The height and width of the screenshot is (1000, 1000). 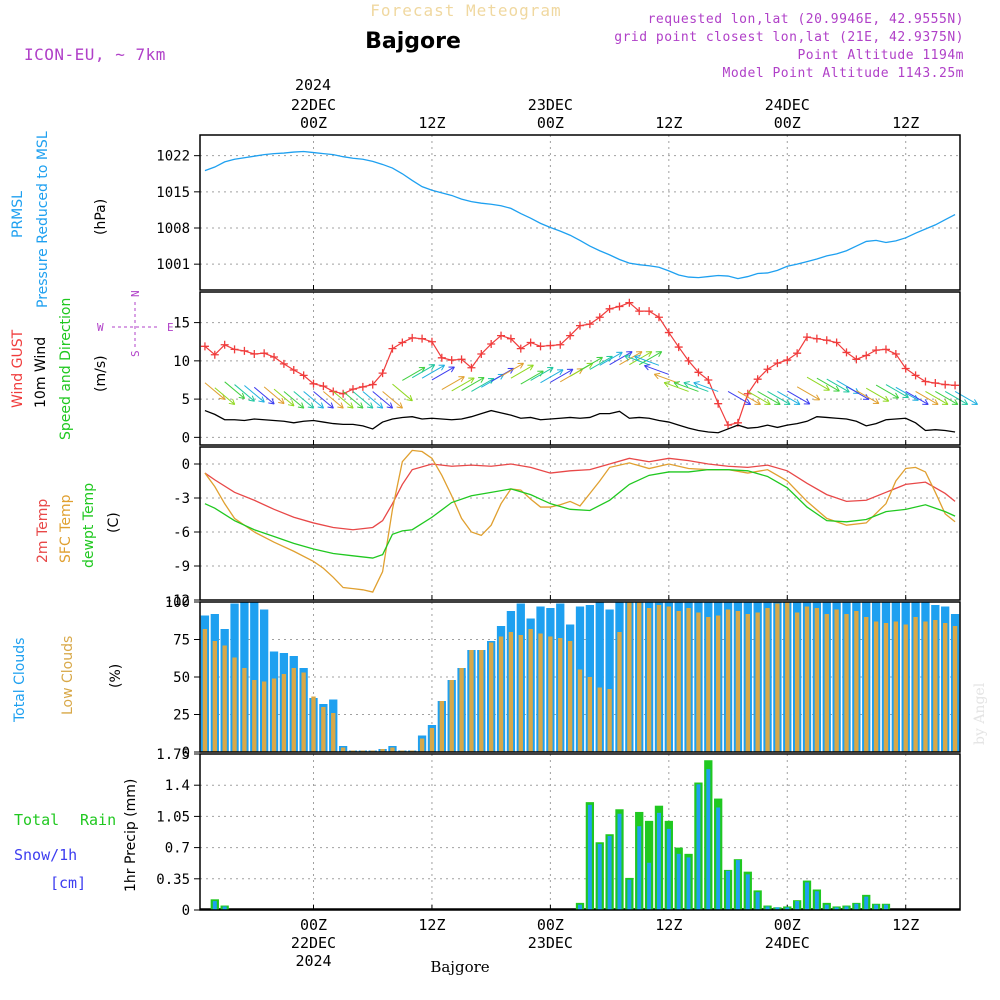 I want to click on clouds-unit-label: (%), so click(x=116, y=676).